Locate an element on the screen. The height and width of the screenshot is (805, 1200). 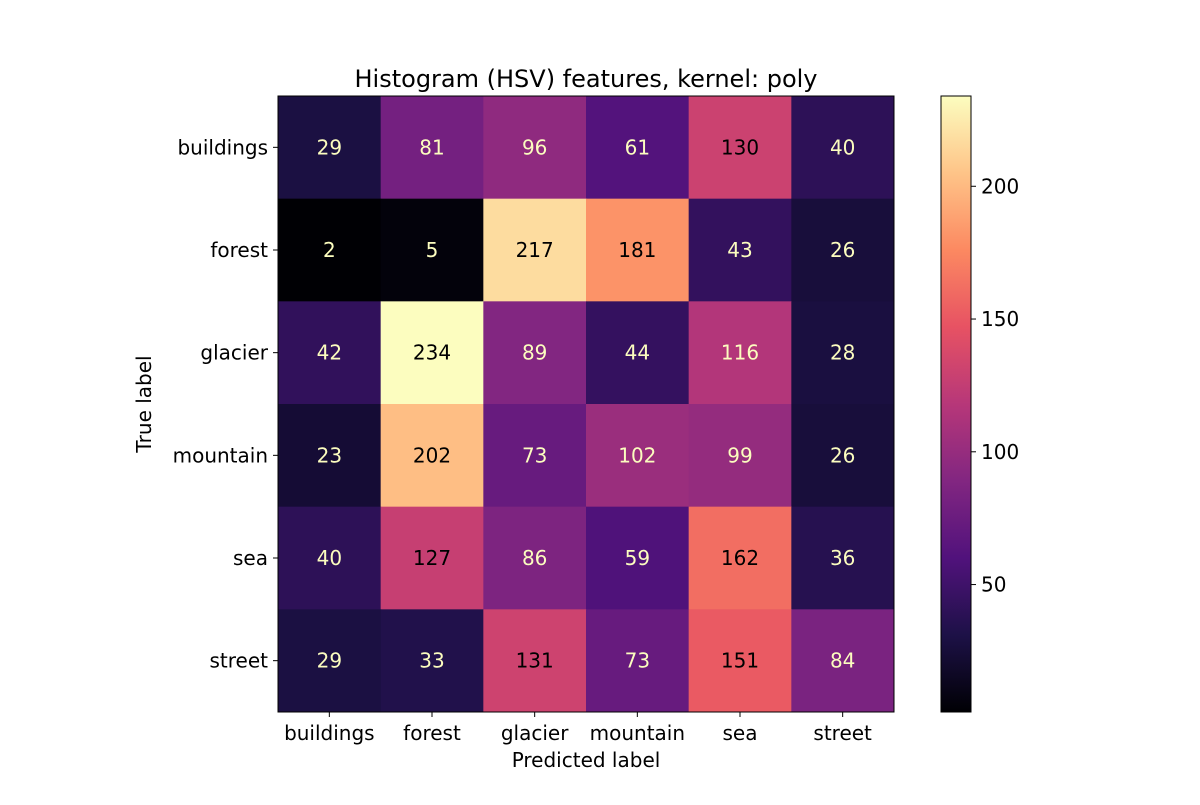
heatmap-cell-value: 84 is located at coordinates (842, 661).